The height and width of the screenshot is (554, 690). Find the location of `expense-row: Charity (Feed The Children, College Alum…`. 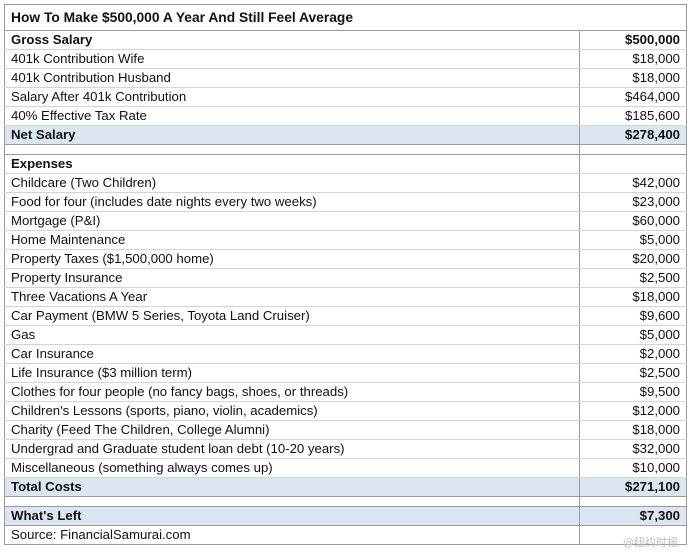

expense-row: Charity (Feed The Children, College Alum… is located at coordinates (345, 430).